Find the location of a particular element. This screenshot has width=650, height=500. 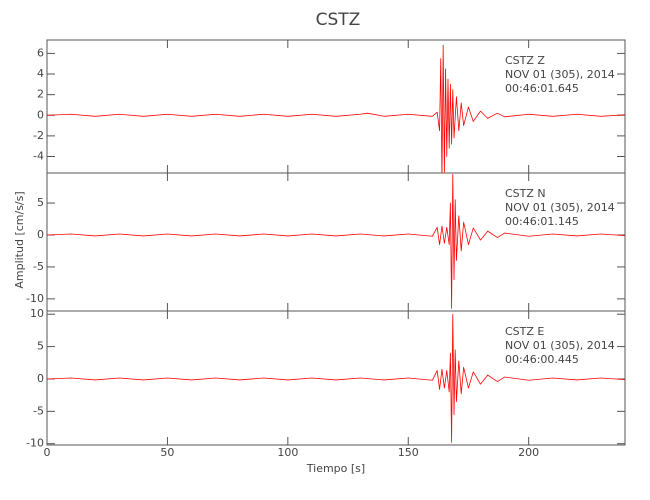

x-tick-label: 100 is located at coordinates (287, 452).